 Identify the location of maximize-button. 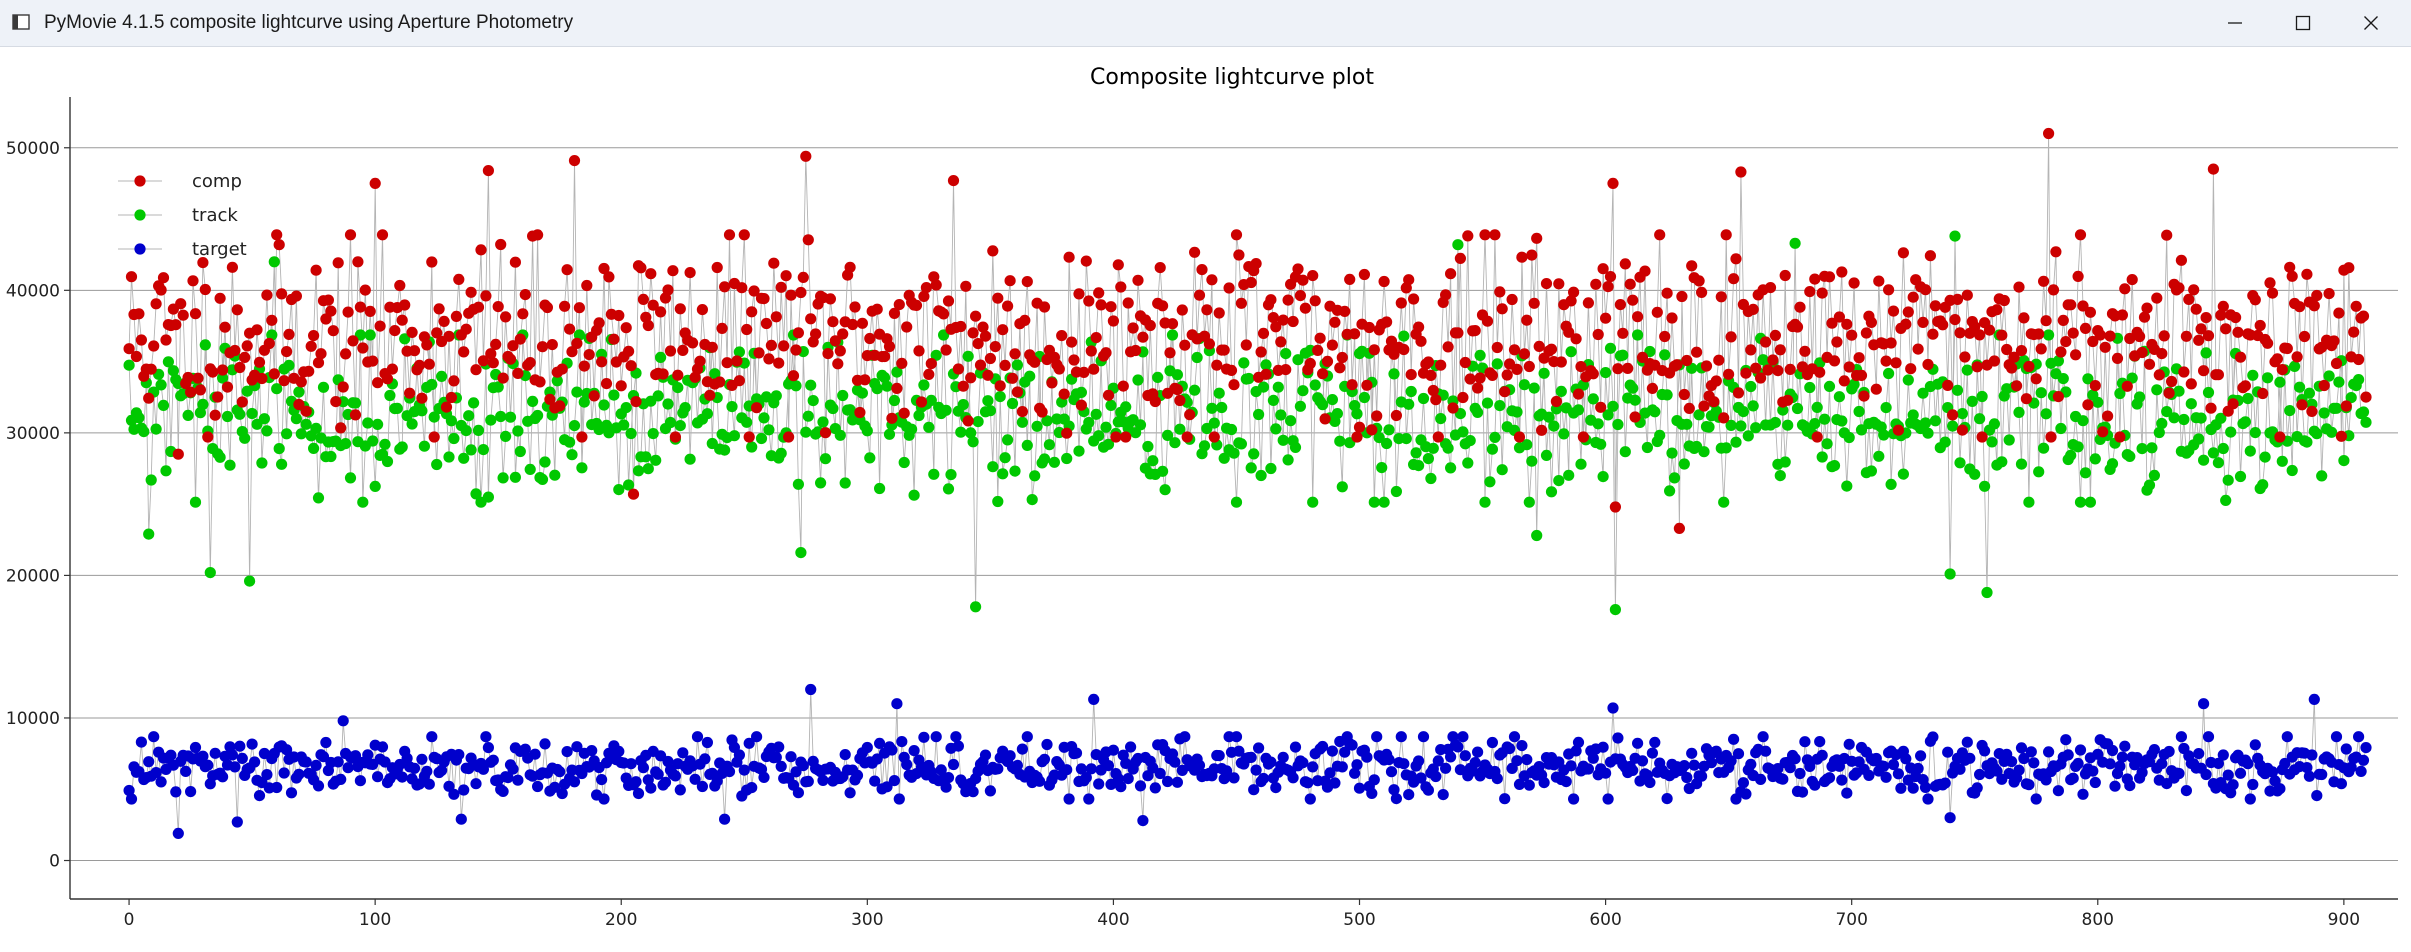
(2303, 23).